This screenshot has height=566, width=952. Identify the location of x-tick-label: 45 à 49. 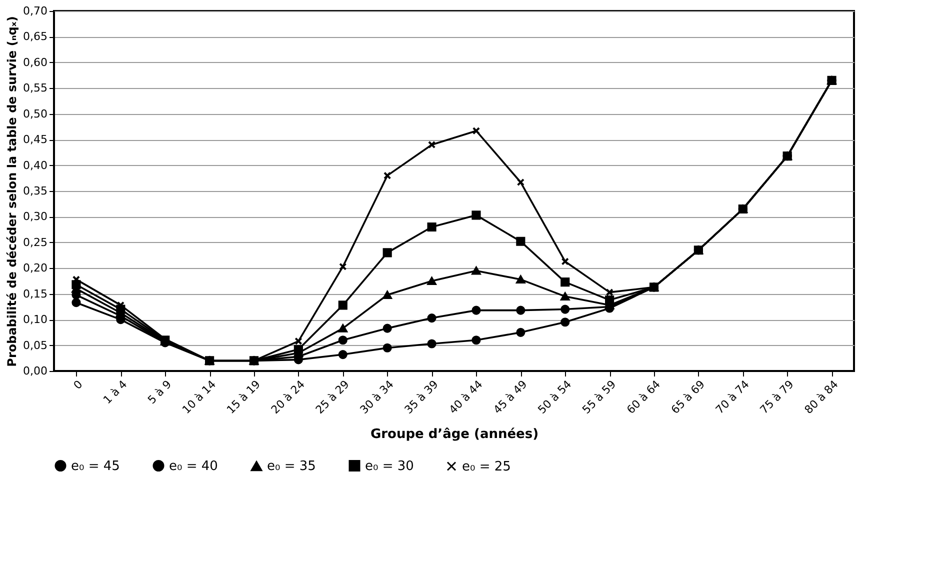
(510, 397).